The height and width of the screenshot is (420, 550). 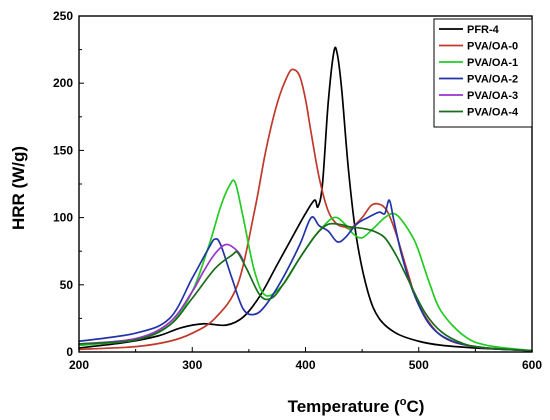 I want to click on y-tick-label: 0, so click(x=69, y=352).